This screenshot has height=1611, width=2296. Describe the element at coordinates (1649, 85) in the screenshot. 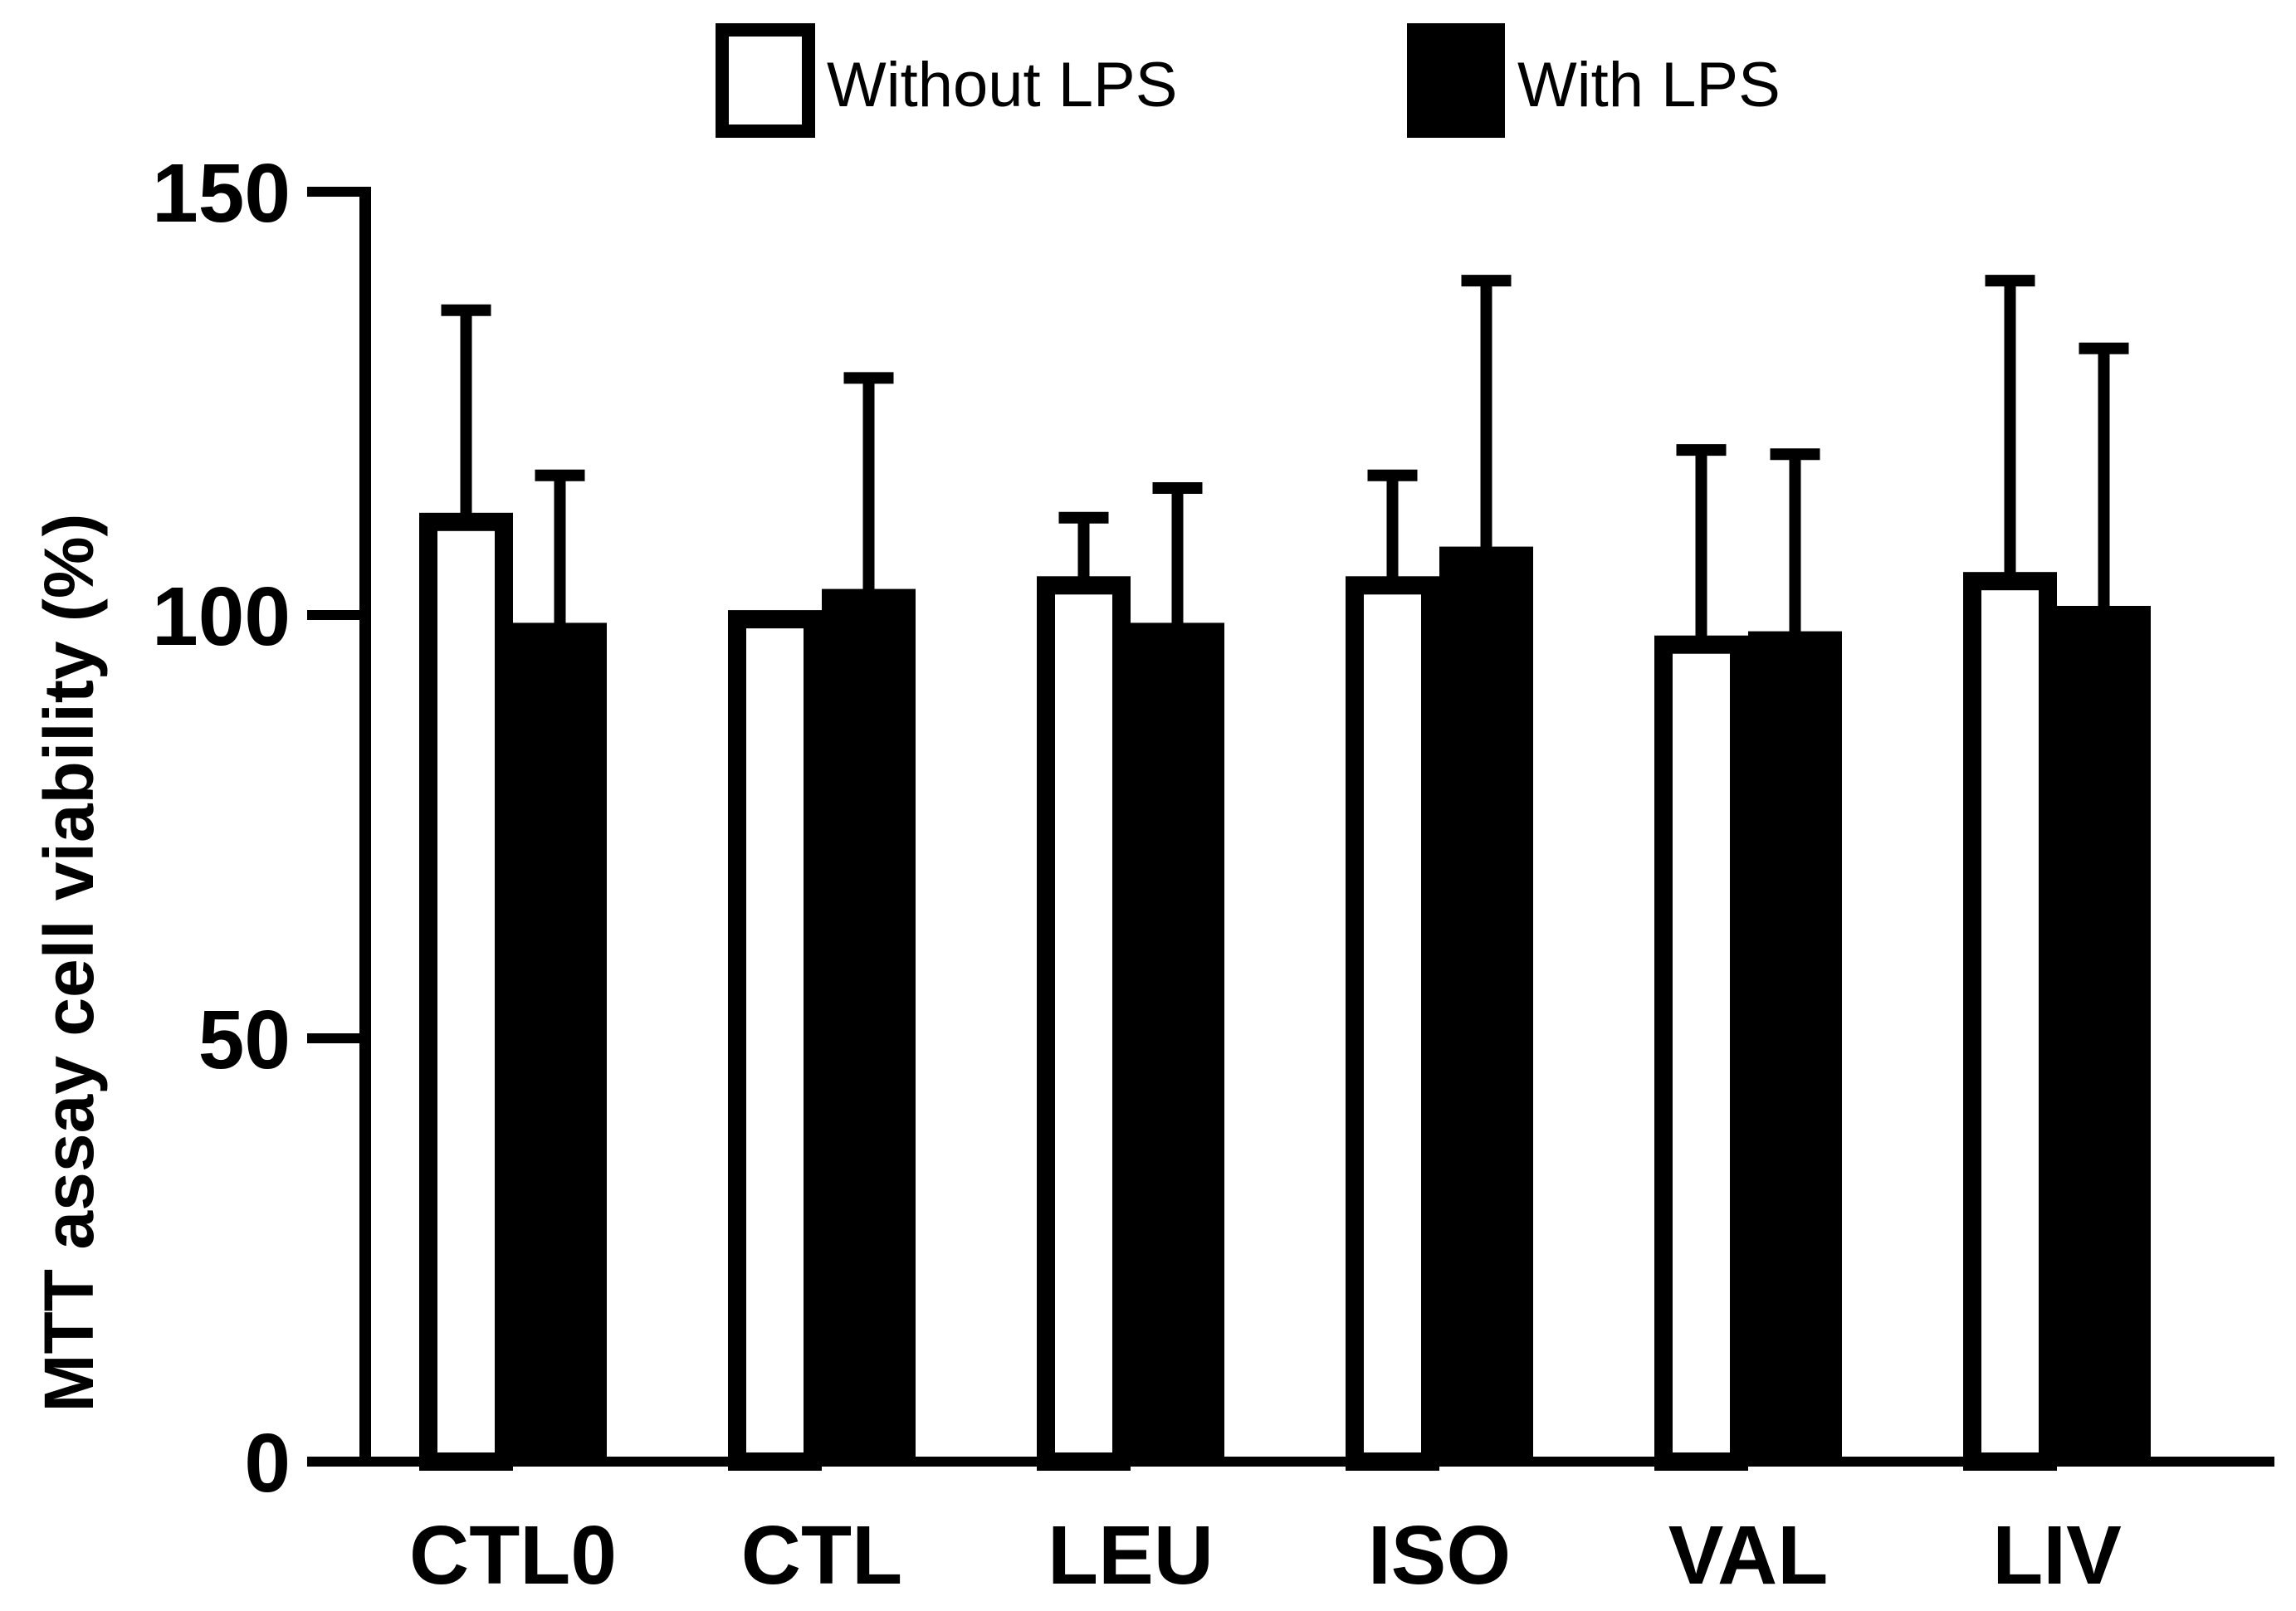

I see `legend-label-with-lps: With LPS` at that location.